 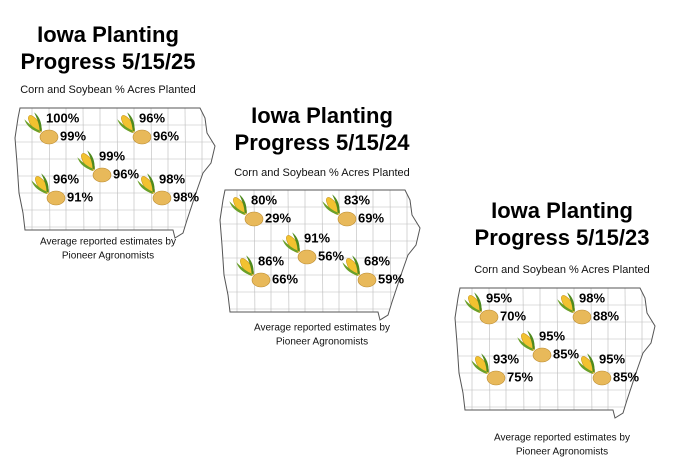 I want to click on soy-percent: 70%, so click(x=513, y=315).